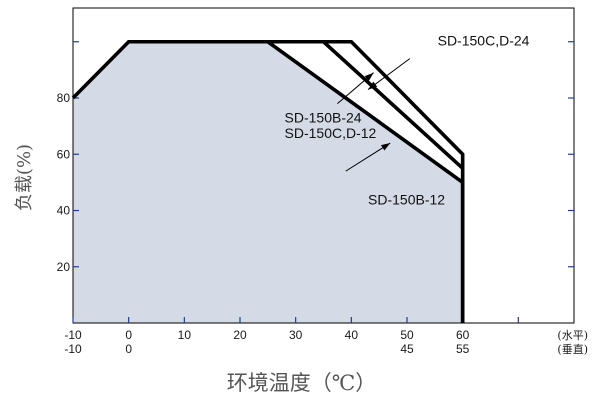 This screenshot has width=592, height=398. I want to click on x-tick-label-vertical: 55, so click(463, 349).